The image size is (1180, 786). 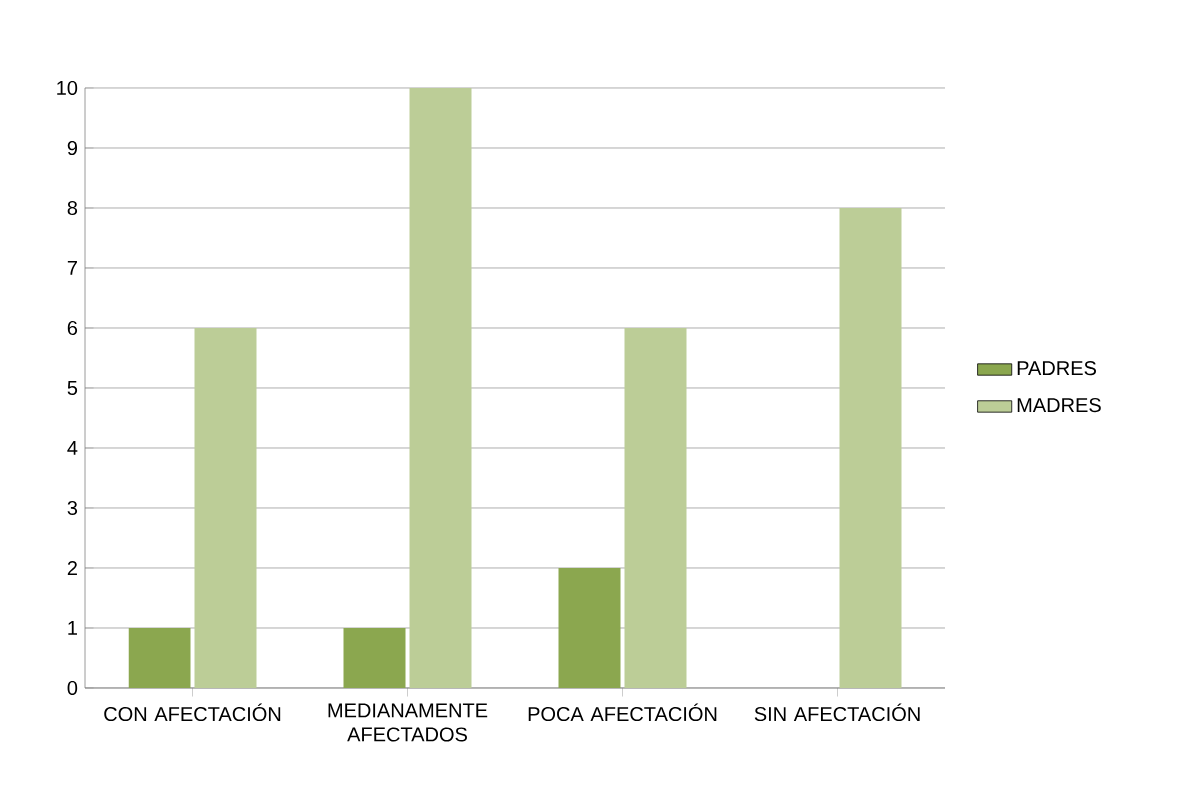 What do you see at coordinates (67, 88) in the screenshot?
I see `y-tick-label: 10` at bounding box center [67, 88].